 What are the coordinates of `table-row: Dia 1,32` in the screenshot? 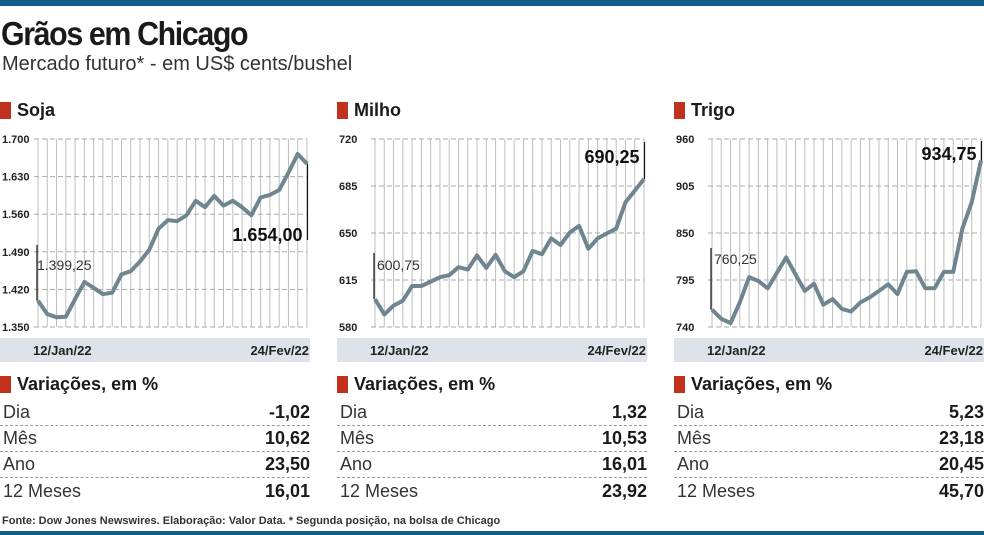 It's located at (492, 413).